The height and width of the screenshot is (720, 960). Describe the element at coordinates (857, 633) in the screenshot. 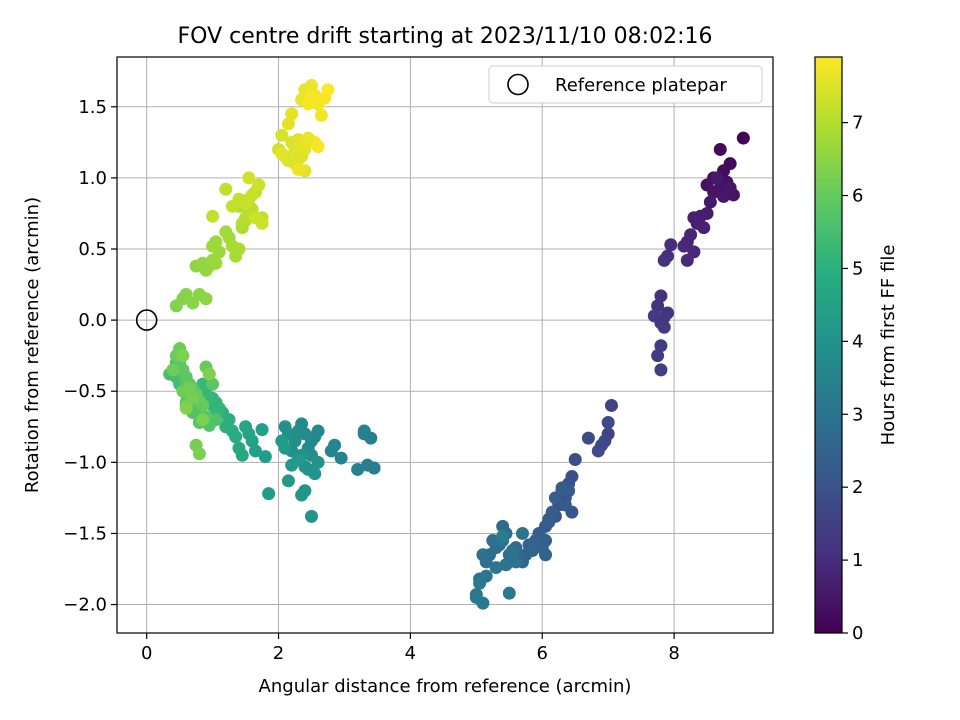

I see `colorbar-tick-label: 0` at that location.